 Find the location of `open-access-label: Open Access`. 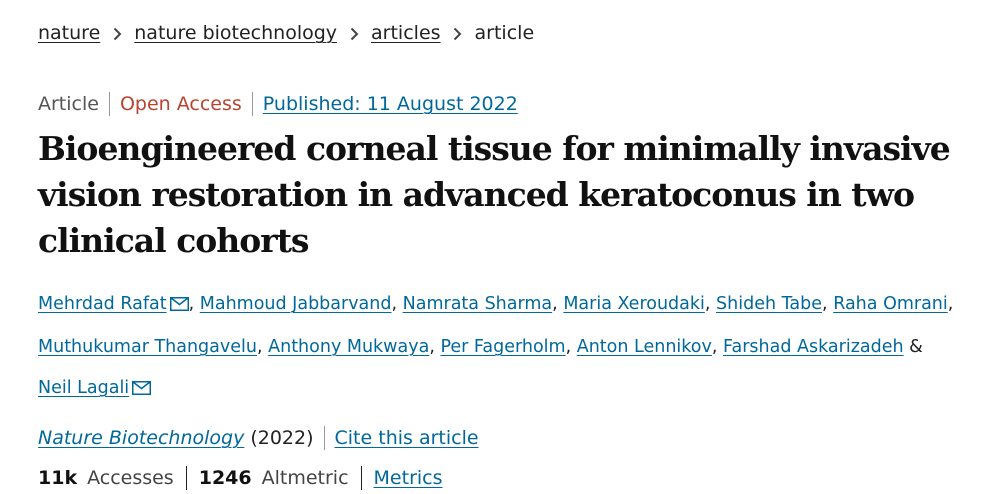

open-access-label: Open Access is located at coordinates (180, 104).